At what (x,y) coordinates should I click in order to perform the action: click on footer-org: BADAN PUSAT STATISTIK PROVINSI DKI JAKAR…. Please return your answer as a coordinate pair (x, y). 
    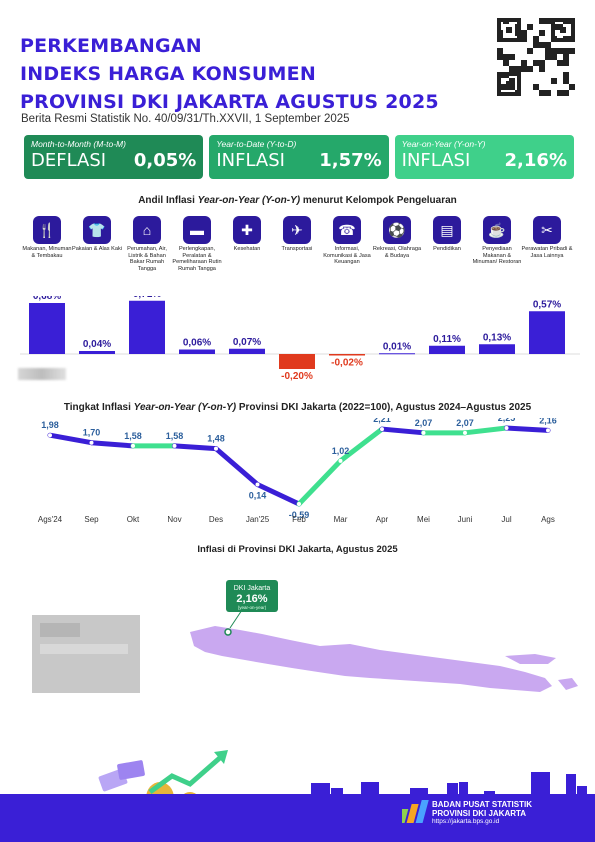
    Looking at the image, I should click on (482, 813).